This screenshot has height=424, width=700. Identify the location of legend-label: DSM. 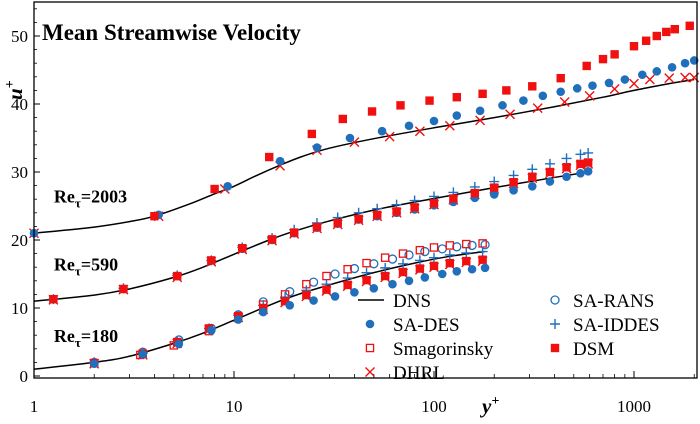
(593, 349).